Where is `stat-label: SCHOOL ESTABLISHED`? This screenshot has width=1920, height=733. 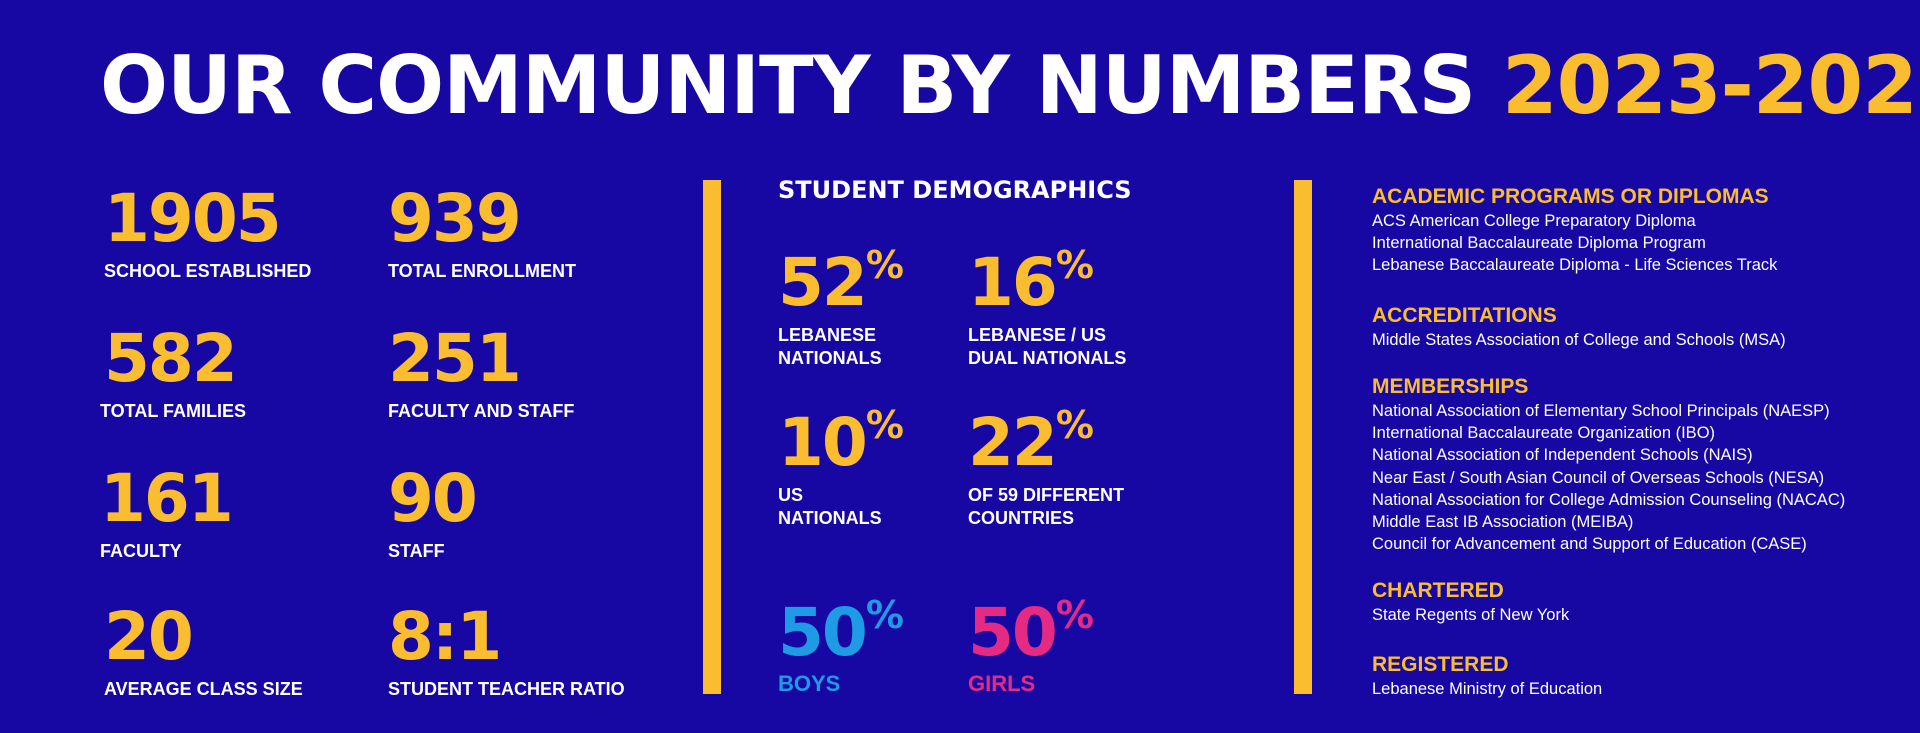 stat-label: SCHOOL ESTABLISHED is located at coordinates (208, 271).